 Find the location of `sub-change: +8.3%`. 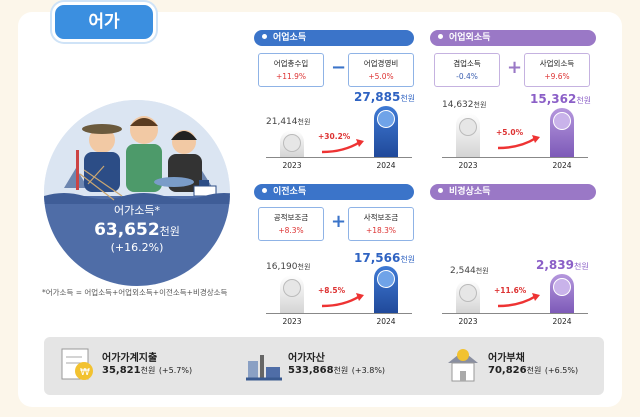

sub-change: +8.3% is located at coordinates (291, 230).